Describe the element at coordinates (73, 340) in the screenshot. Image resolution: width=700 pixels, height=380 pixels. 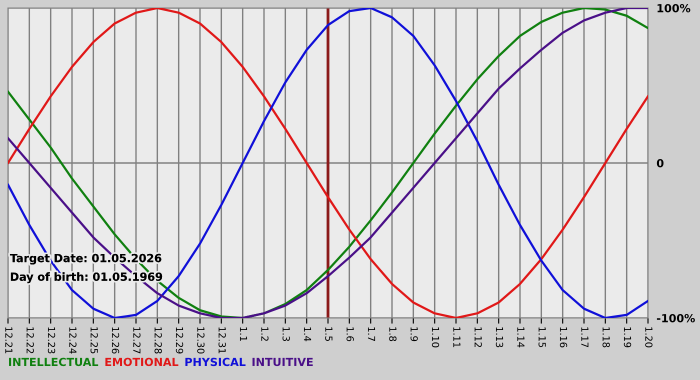
I see `x-tick-label: 12.24` at that location.